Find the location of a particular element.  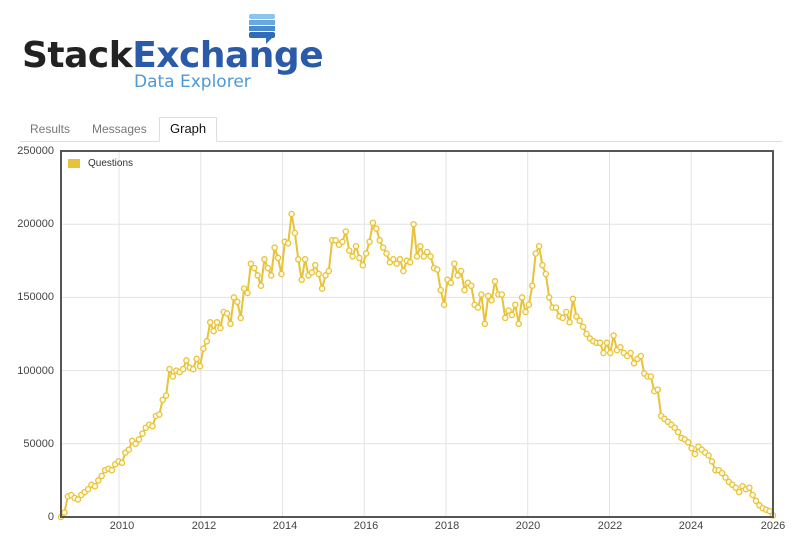

x-tick-label: 2018 is located at coordinates (447, 526).